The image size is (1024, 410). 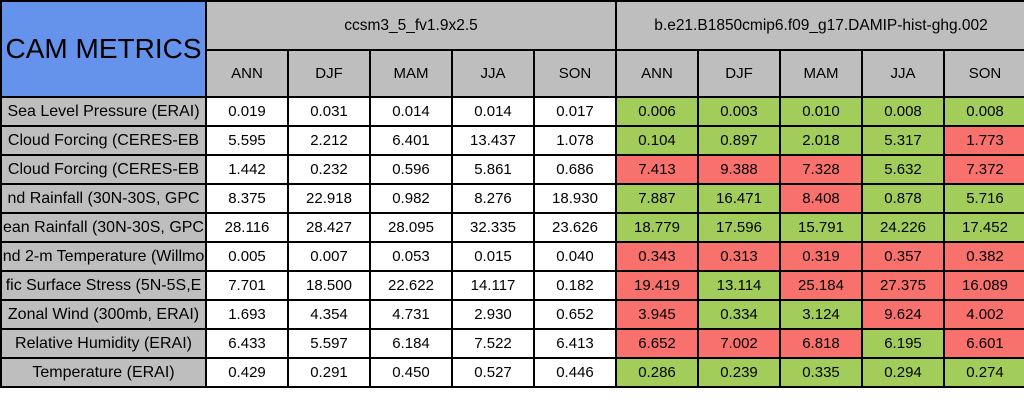 What do you see at coordinates (821, 140) in the screenshot?
I see `metric-value-cell-green: 2.018` at bounding box center [821, 140].